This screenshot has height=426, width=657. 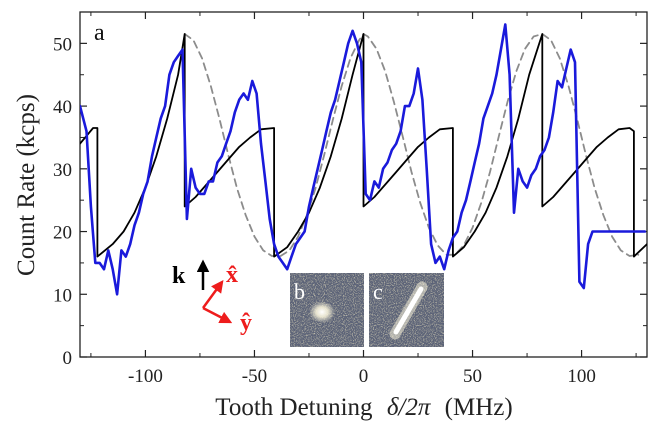 I want to click on x-tick-label: -100, so click(x=145, y=376).